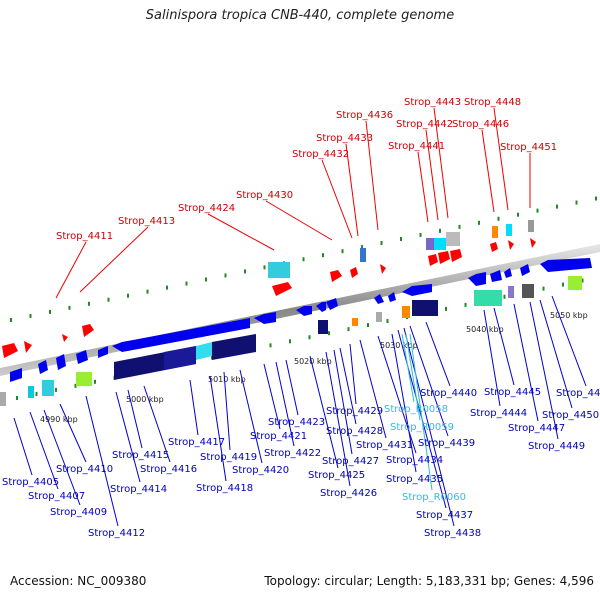 The height and width of the screenshot is (600, 600). I want to click on gene-label: Strop_4441, so click(416, 146).